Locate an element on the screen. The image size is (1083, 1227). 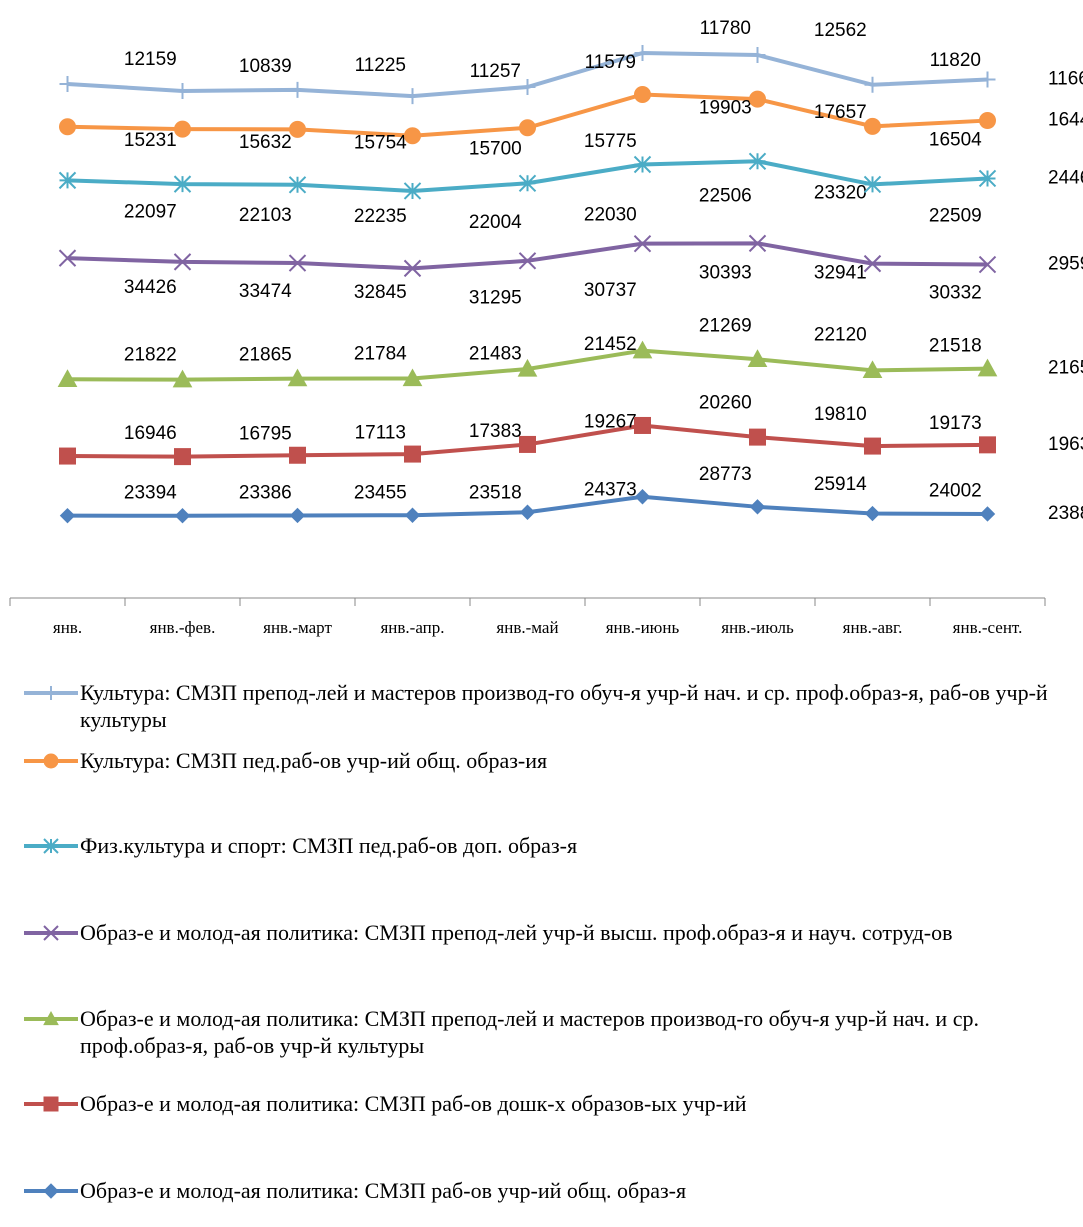
data-label: 24373 is located at coordinates (610, 489).